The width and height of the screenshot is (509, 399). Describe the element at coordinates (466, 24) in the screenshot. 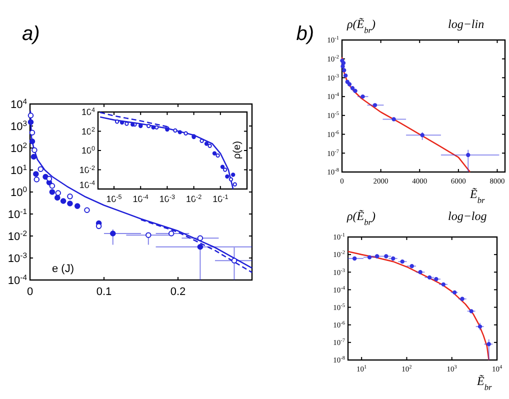

I see `text: log−lin` at that location.